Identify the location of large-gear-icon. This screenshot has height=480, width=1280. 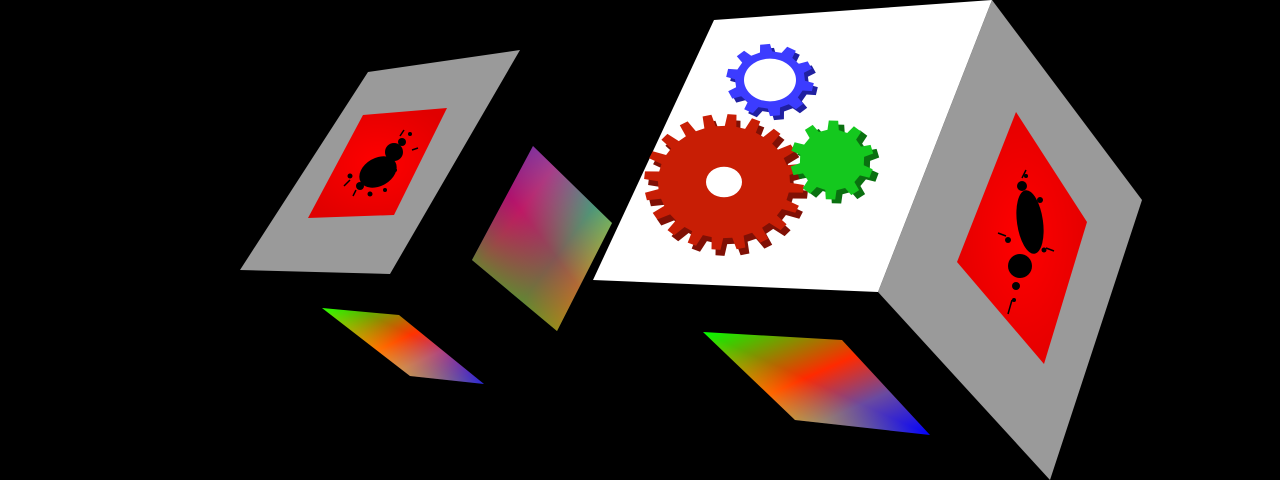
(726, 185).